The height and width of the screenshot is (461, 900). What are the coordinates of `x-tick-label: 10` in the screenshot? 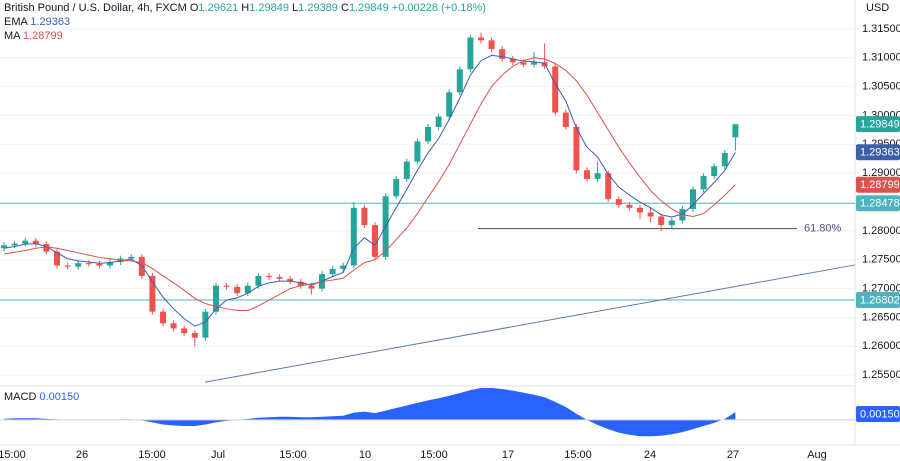 It's located at (365, 455).